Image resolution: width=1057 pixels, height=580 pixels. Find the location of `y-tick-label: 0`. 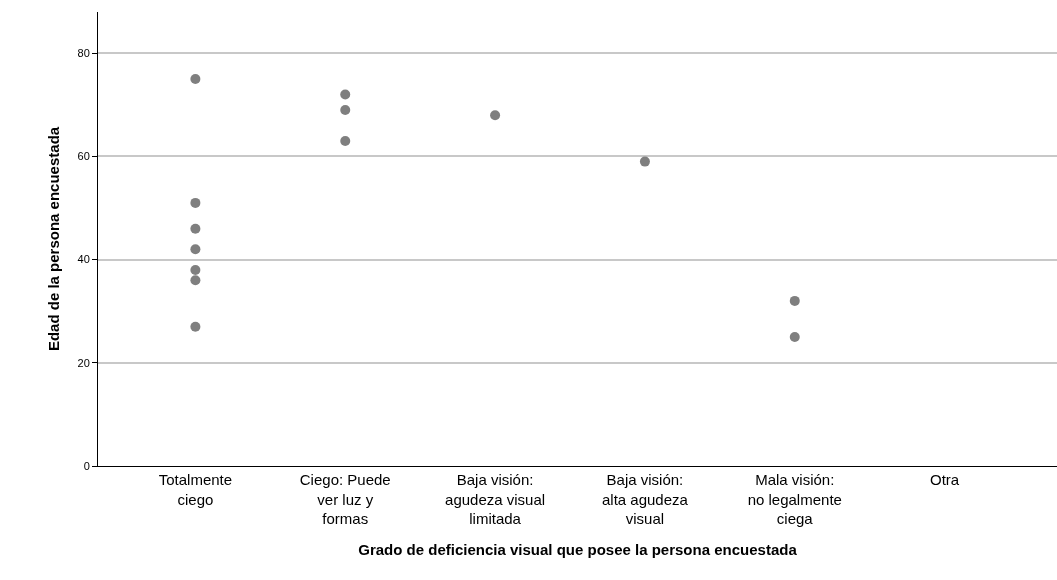

y-tick-label: 0 is located at coordinates (86, 465).